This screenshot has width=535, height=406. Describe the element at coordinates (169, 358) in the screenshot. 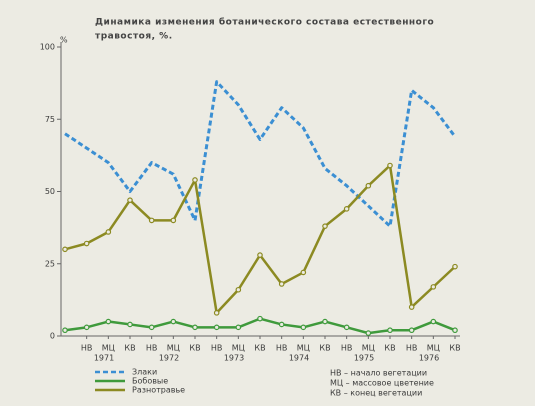

I see `year-label: 1972` at that location.